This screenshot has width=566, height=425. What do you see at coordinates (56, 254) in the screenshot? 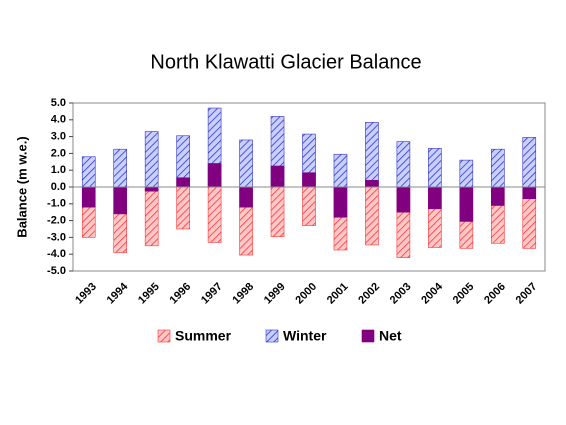
I see `y-tick-label: -4.0` at bounding box center [56, 254].